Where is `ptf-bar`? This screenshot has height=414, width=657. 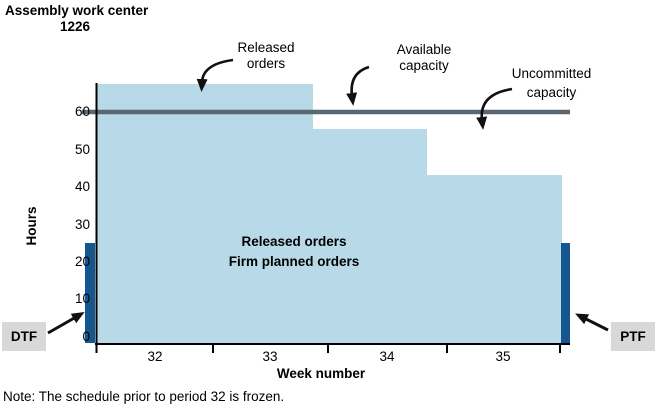 ptf-bar is located at coordinates (565, 293).